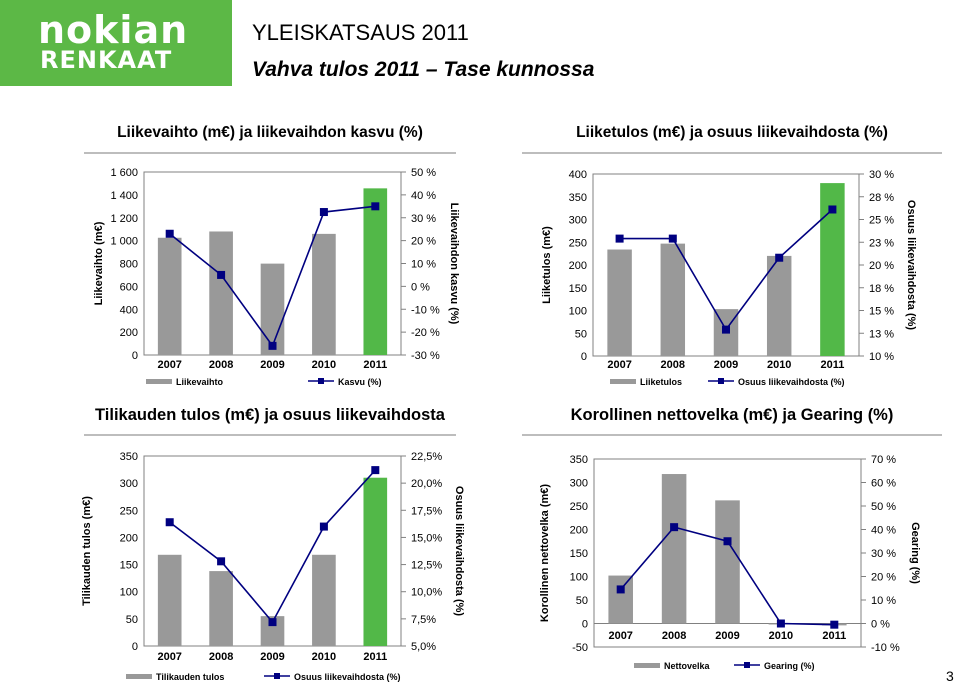 This screenshot has width=960, height=687. Describe the element at coordinates (950, 676) in the screenshot. I see `page-number: 3` at that location.